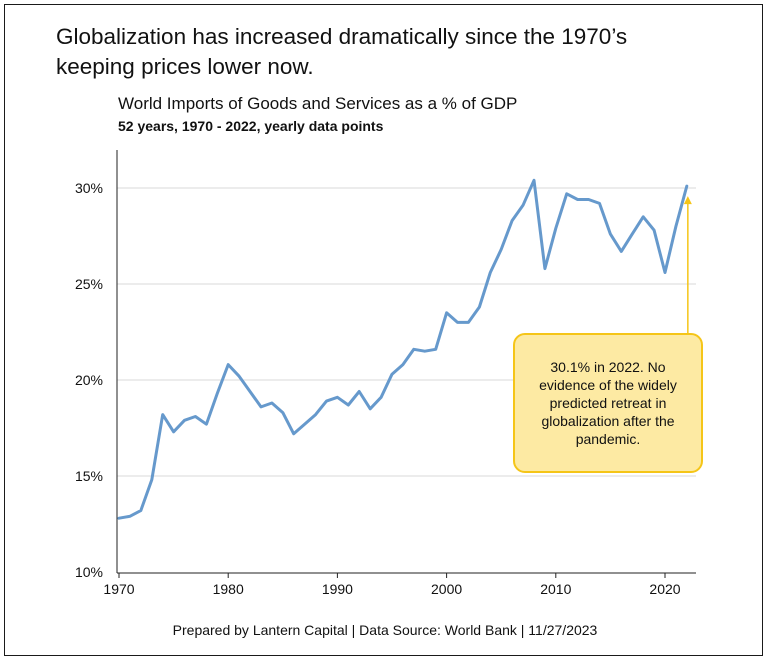 This screenshot has height=661, width=770. What do you see at coordinates (228, 589) in the screenshot?
I see `x-tick-label: 1980` at bounding box center [228, 589].